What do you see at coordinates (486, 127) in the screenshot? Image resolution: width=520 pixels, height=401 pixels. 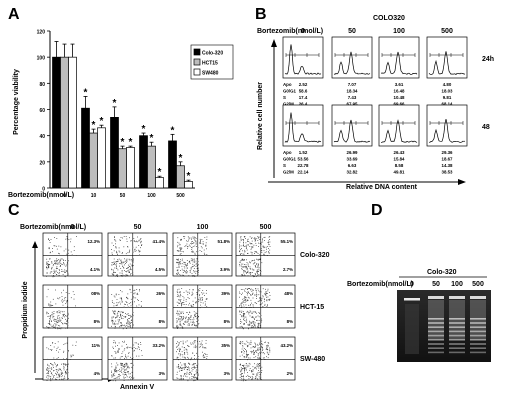 I see `b-timepoint-label: 48` at bounding box center [486, 127].